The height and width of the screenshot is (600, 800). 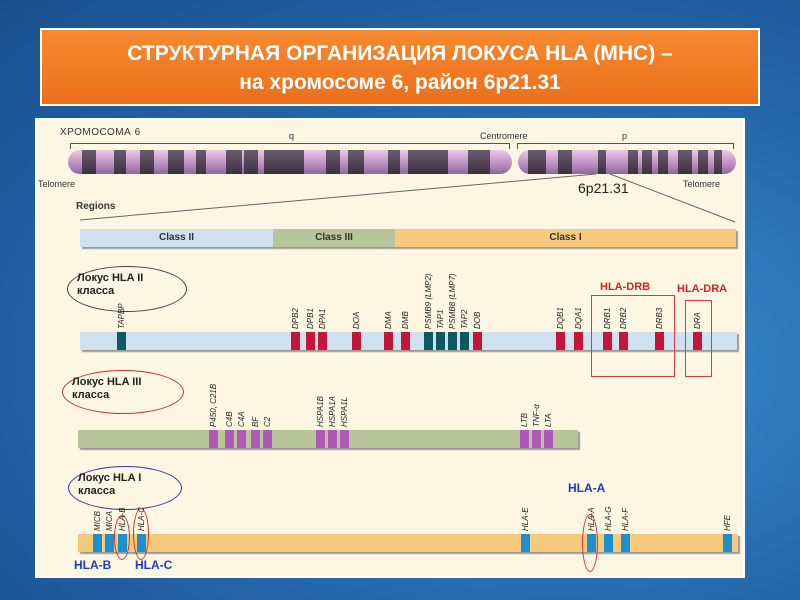 What do you see at coordinates (560, 318) in the screenshot?
I see `gene-label: DQB1` at bounding box center [560, 318].